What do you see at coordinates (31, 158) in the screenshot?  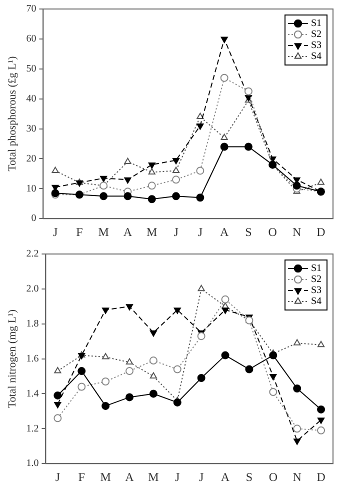 I see `y-tick-label: 20` at bounding box center [31, 158].